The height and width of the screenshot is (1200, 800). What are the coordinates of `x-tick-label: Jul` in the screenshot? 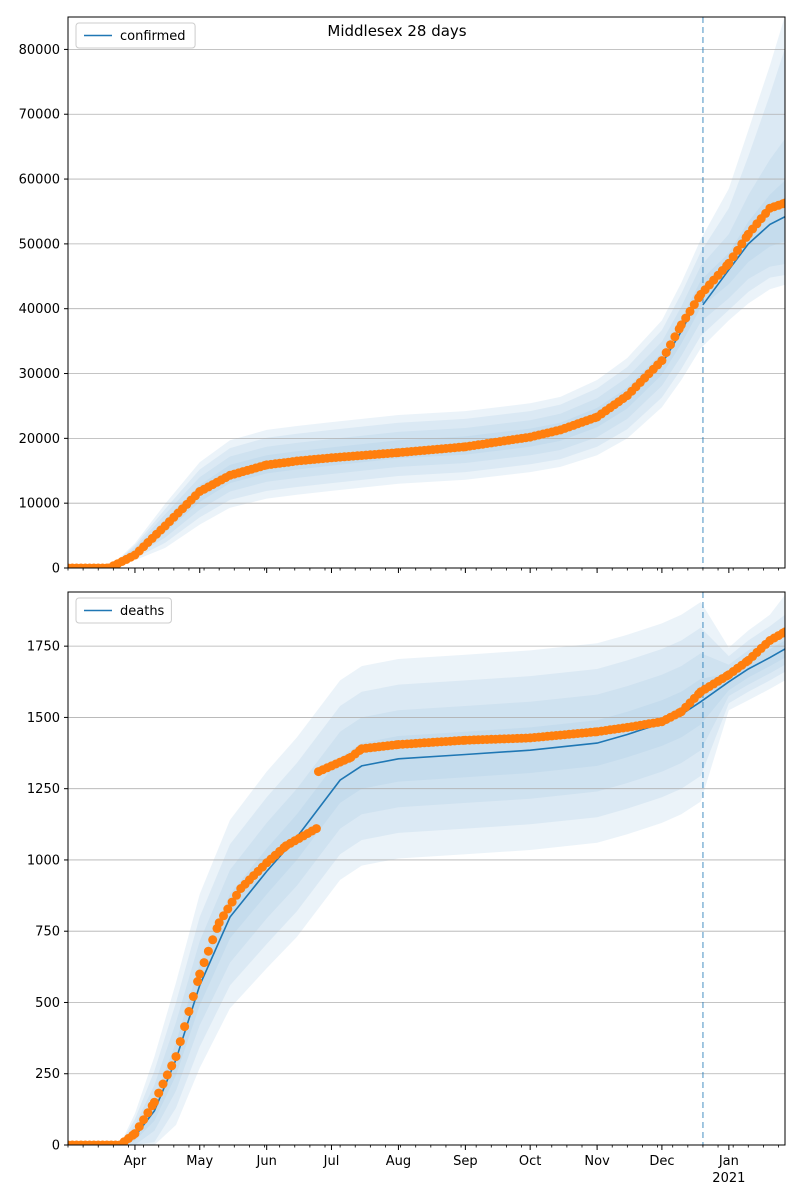 It's located at (331, 1161).